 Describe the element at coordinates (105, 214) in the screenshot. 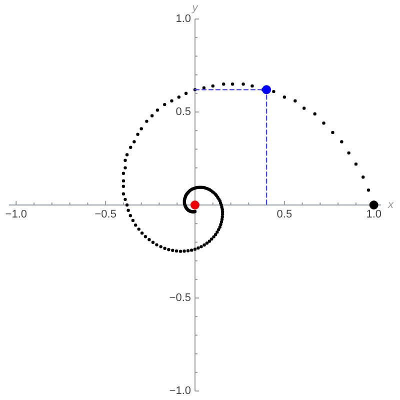

I see `x-tick-label: −0.5` at that location.